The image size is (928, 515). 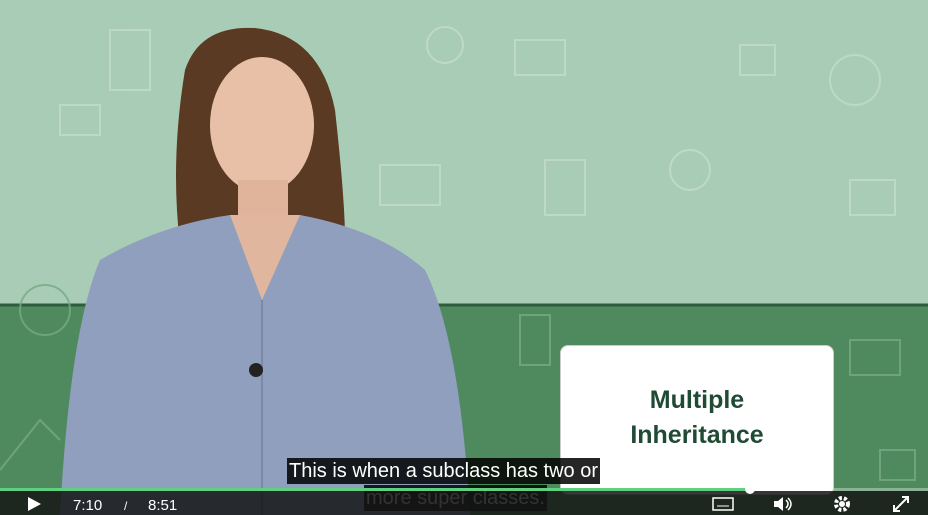 What do you see at coordinates (842, 504) in the screenshot?
I see `settings-button` at bounding box center [842, 504].